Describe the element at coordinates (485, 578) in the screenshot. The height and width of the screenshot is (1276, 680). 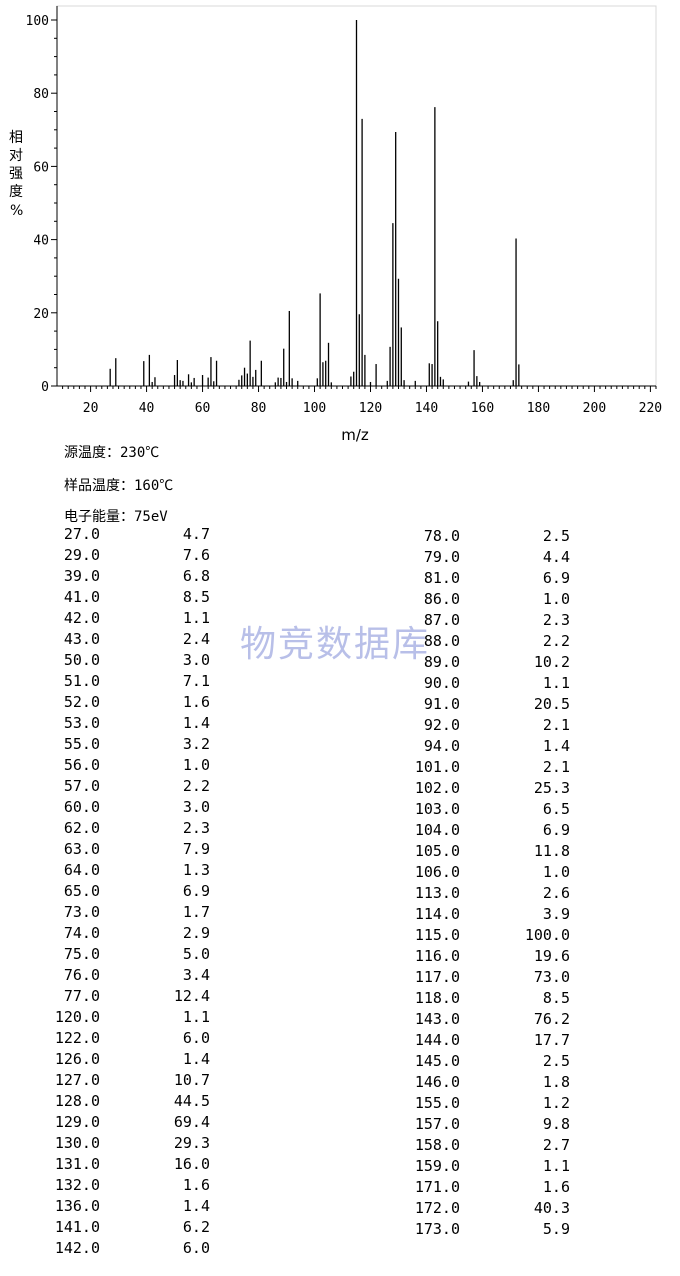
I see `peak-row: 81.0 6.9` at that location.